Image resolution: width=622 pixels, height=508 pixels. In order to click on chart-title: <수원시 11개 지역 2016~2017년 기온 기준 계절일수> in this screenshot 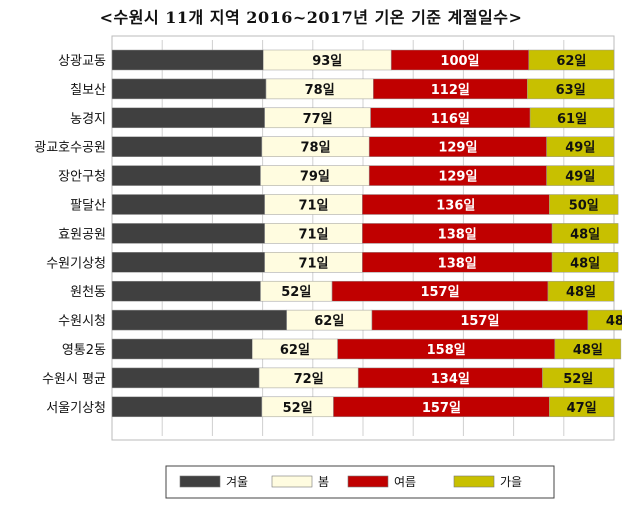, I will do `click(311, 17)`.